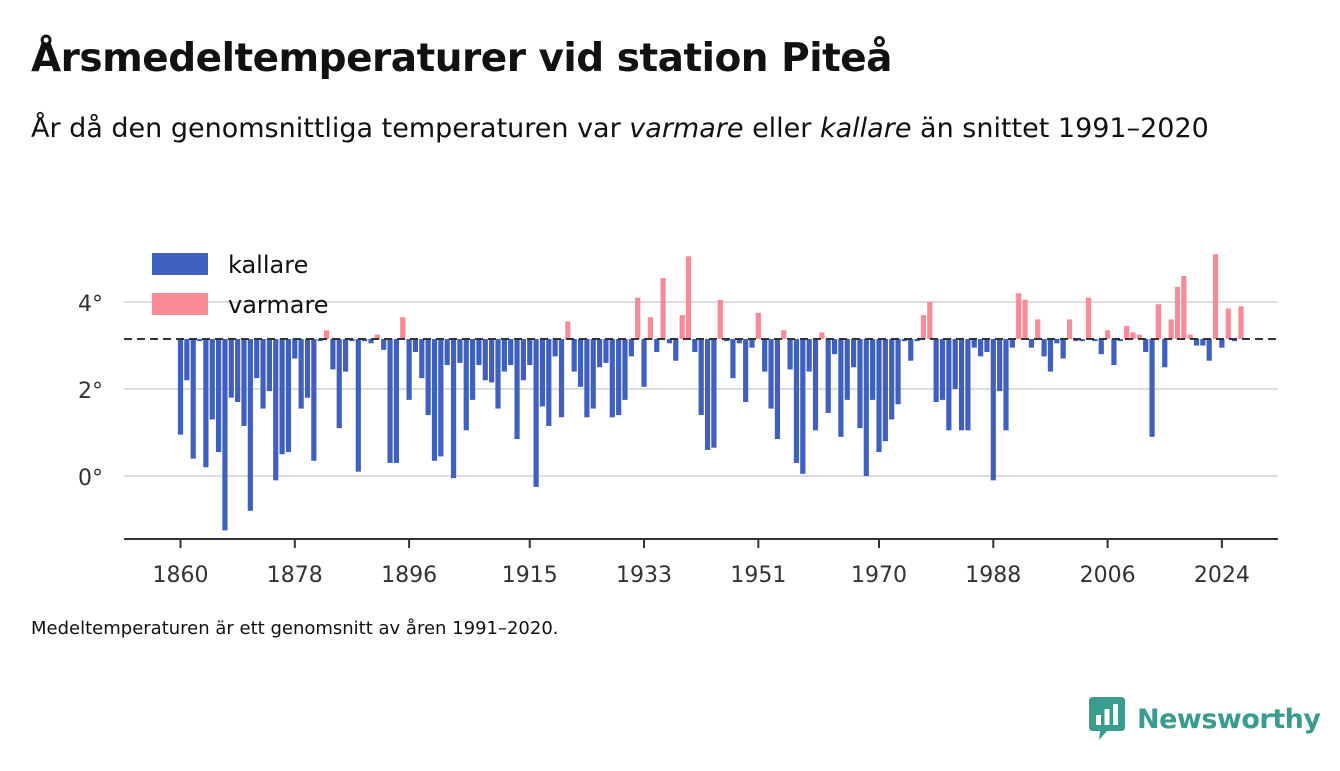 The image size is (1340, 771). What do you see at coordinates (1229, 719) in the screenshot?
I see `brand-name: Newsworthy` at bounding box center [1229, 719].